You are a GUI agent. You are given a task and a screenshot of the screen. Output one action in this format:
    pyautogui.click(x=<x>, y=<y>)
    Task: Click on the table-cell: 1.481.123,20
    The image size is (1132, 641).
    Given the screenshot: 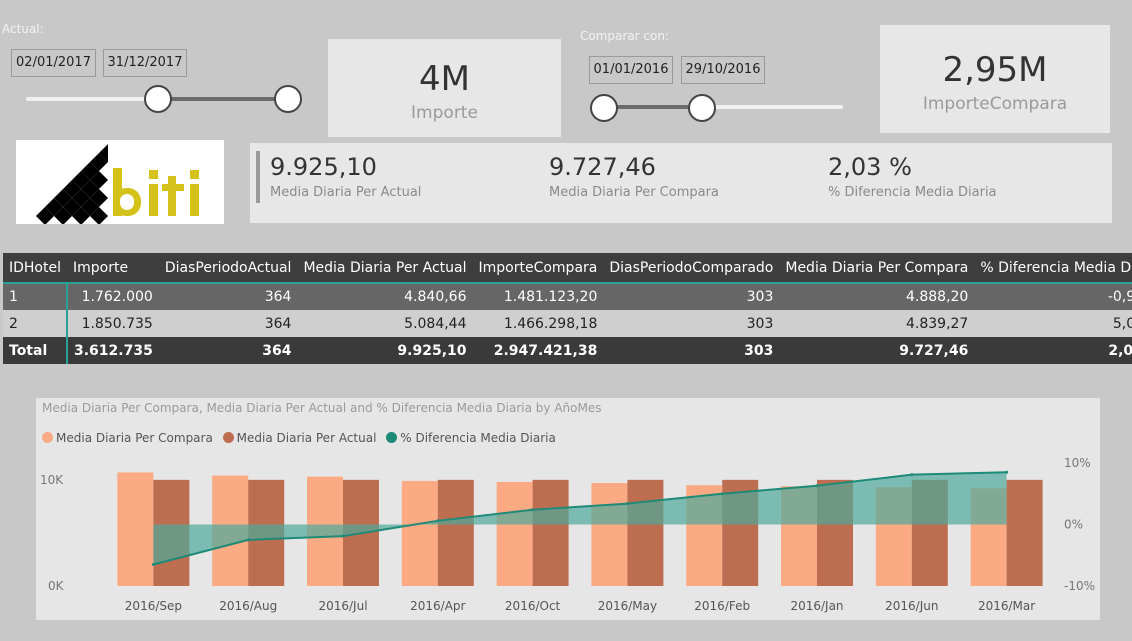 What is the action you would take?
    pyautogui.click(x=538, y=296)
    